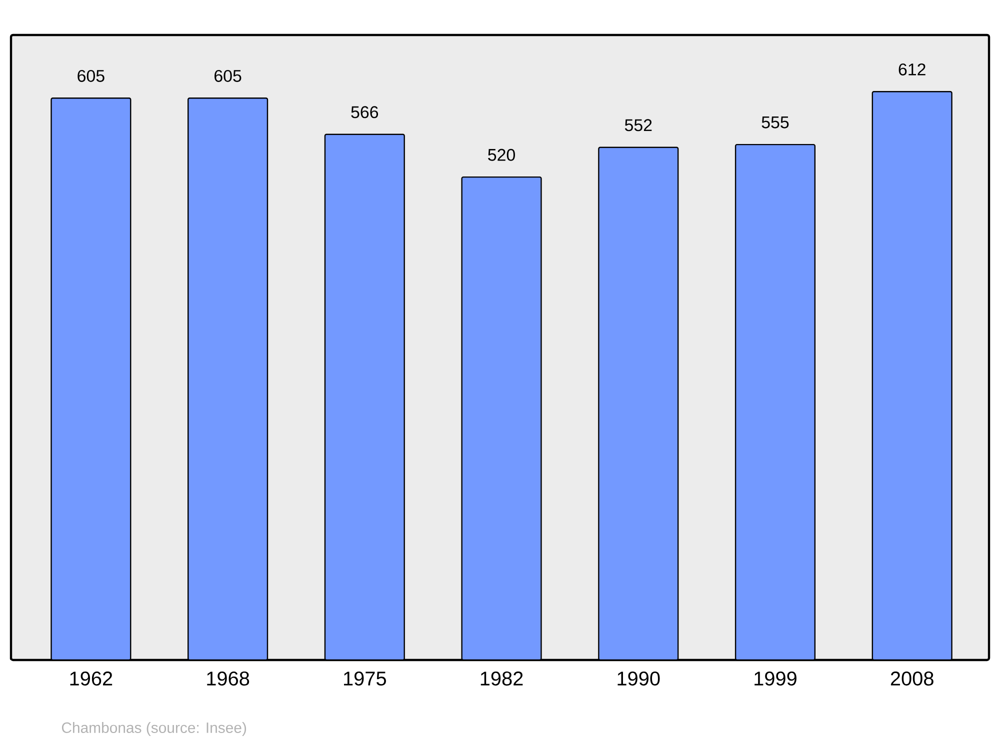 This screenshot has height=747, width=1000. Describe the element at coordinates (154, 729) in the screenshot. I see `text: Chambonas (source: Insee)` at that location.